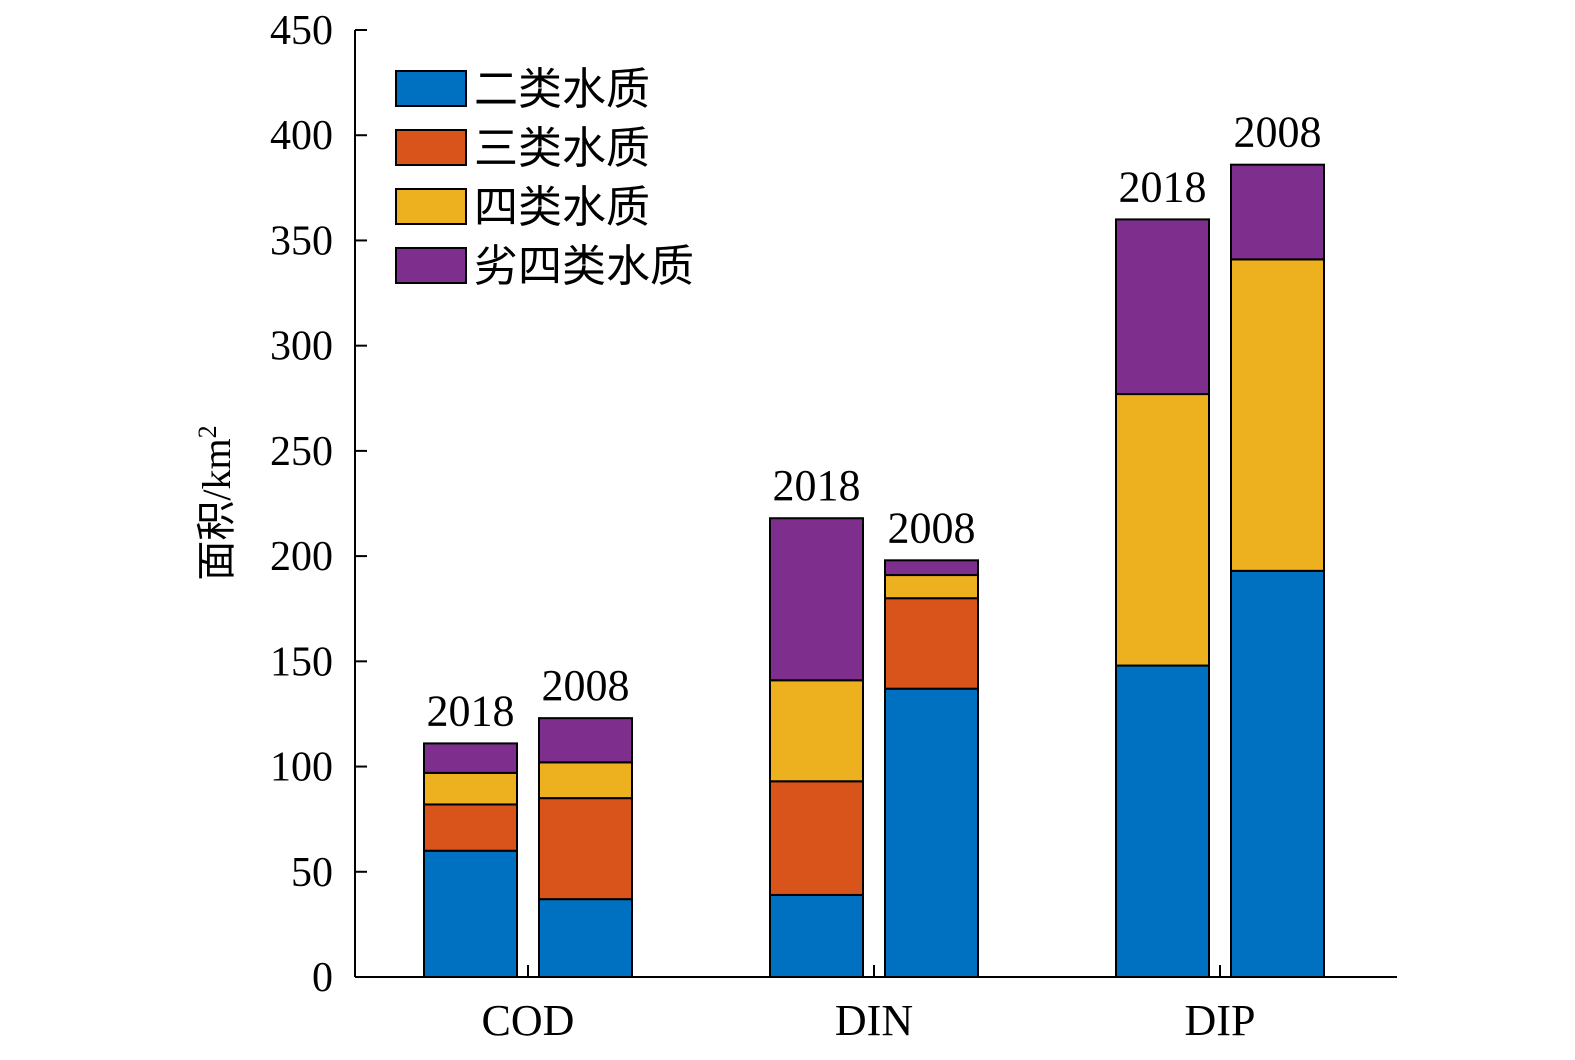 Image resolution: width=1575 pixels, height=1060 pixels. I want to click on y-tick-label: 150, so click(301, 662).